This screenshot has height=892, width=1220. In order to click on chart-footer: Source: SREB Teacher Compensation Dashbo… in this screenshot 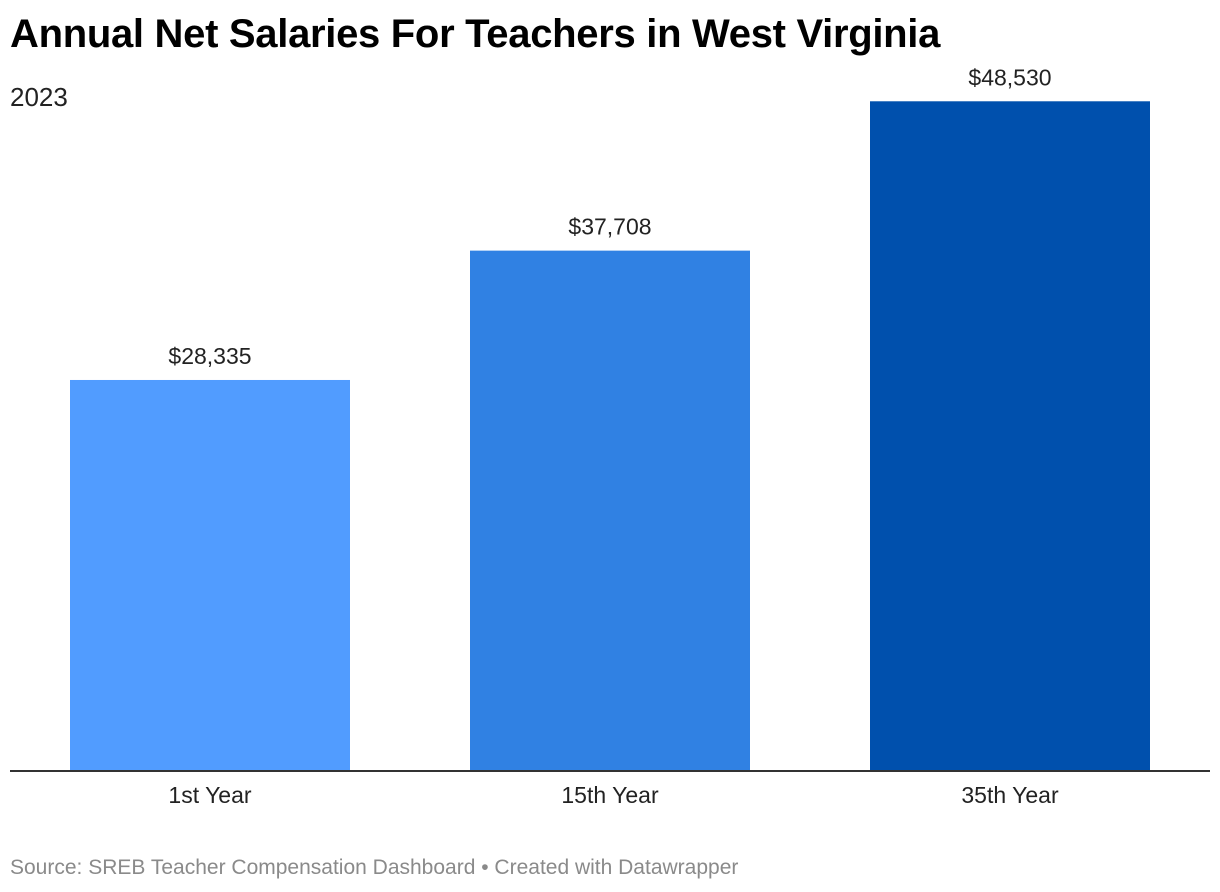, I will do `click(374, 868)`.